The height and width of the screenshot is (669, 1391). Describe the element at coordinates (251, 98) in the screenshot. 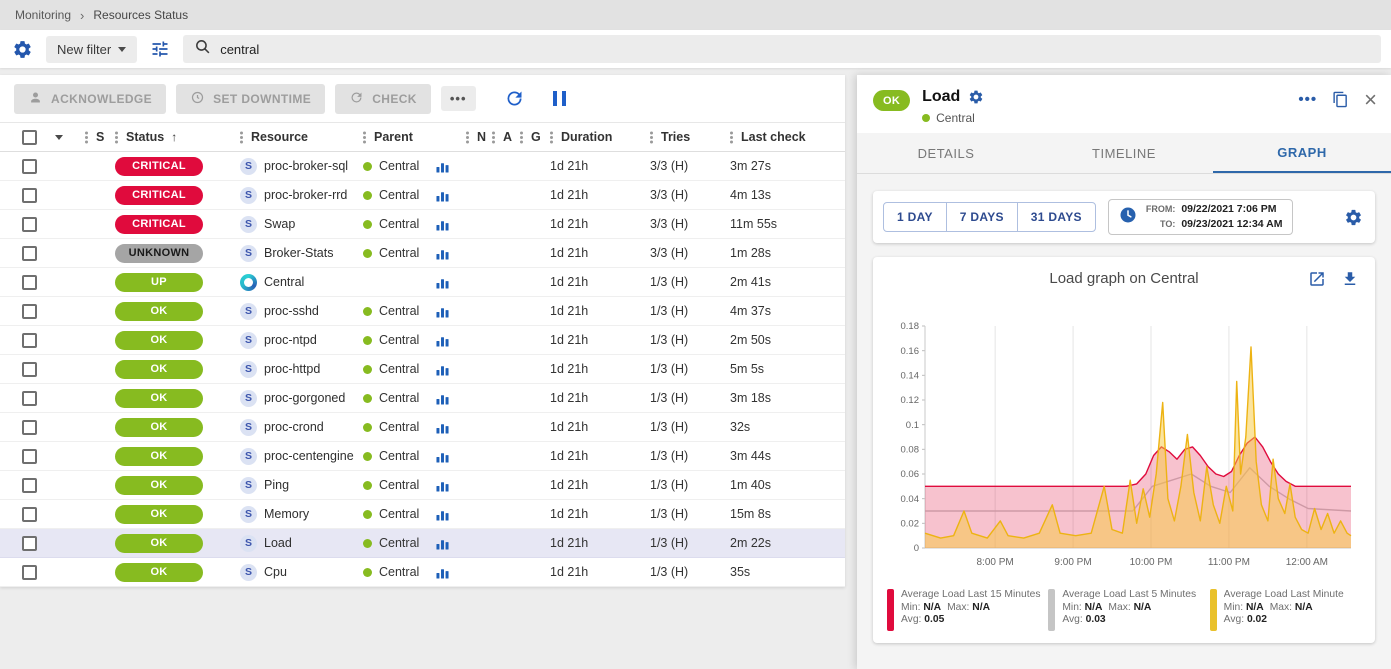

I see `set-downtime-button: SET DOWNTIME` at that location.